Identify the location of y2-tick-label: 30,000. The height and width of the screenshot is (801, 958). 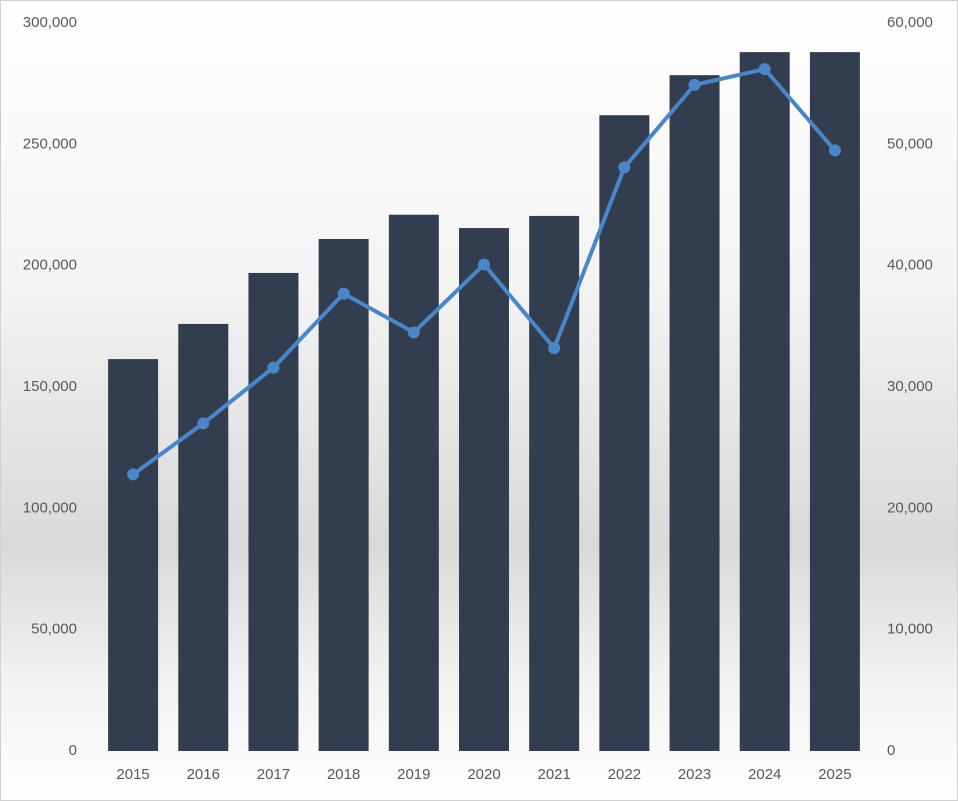
(910, 386).